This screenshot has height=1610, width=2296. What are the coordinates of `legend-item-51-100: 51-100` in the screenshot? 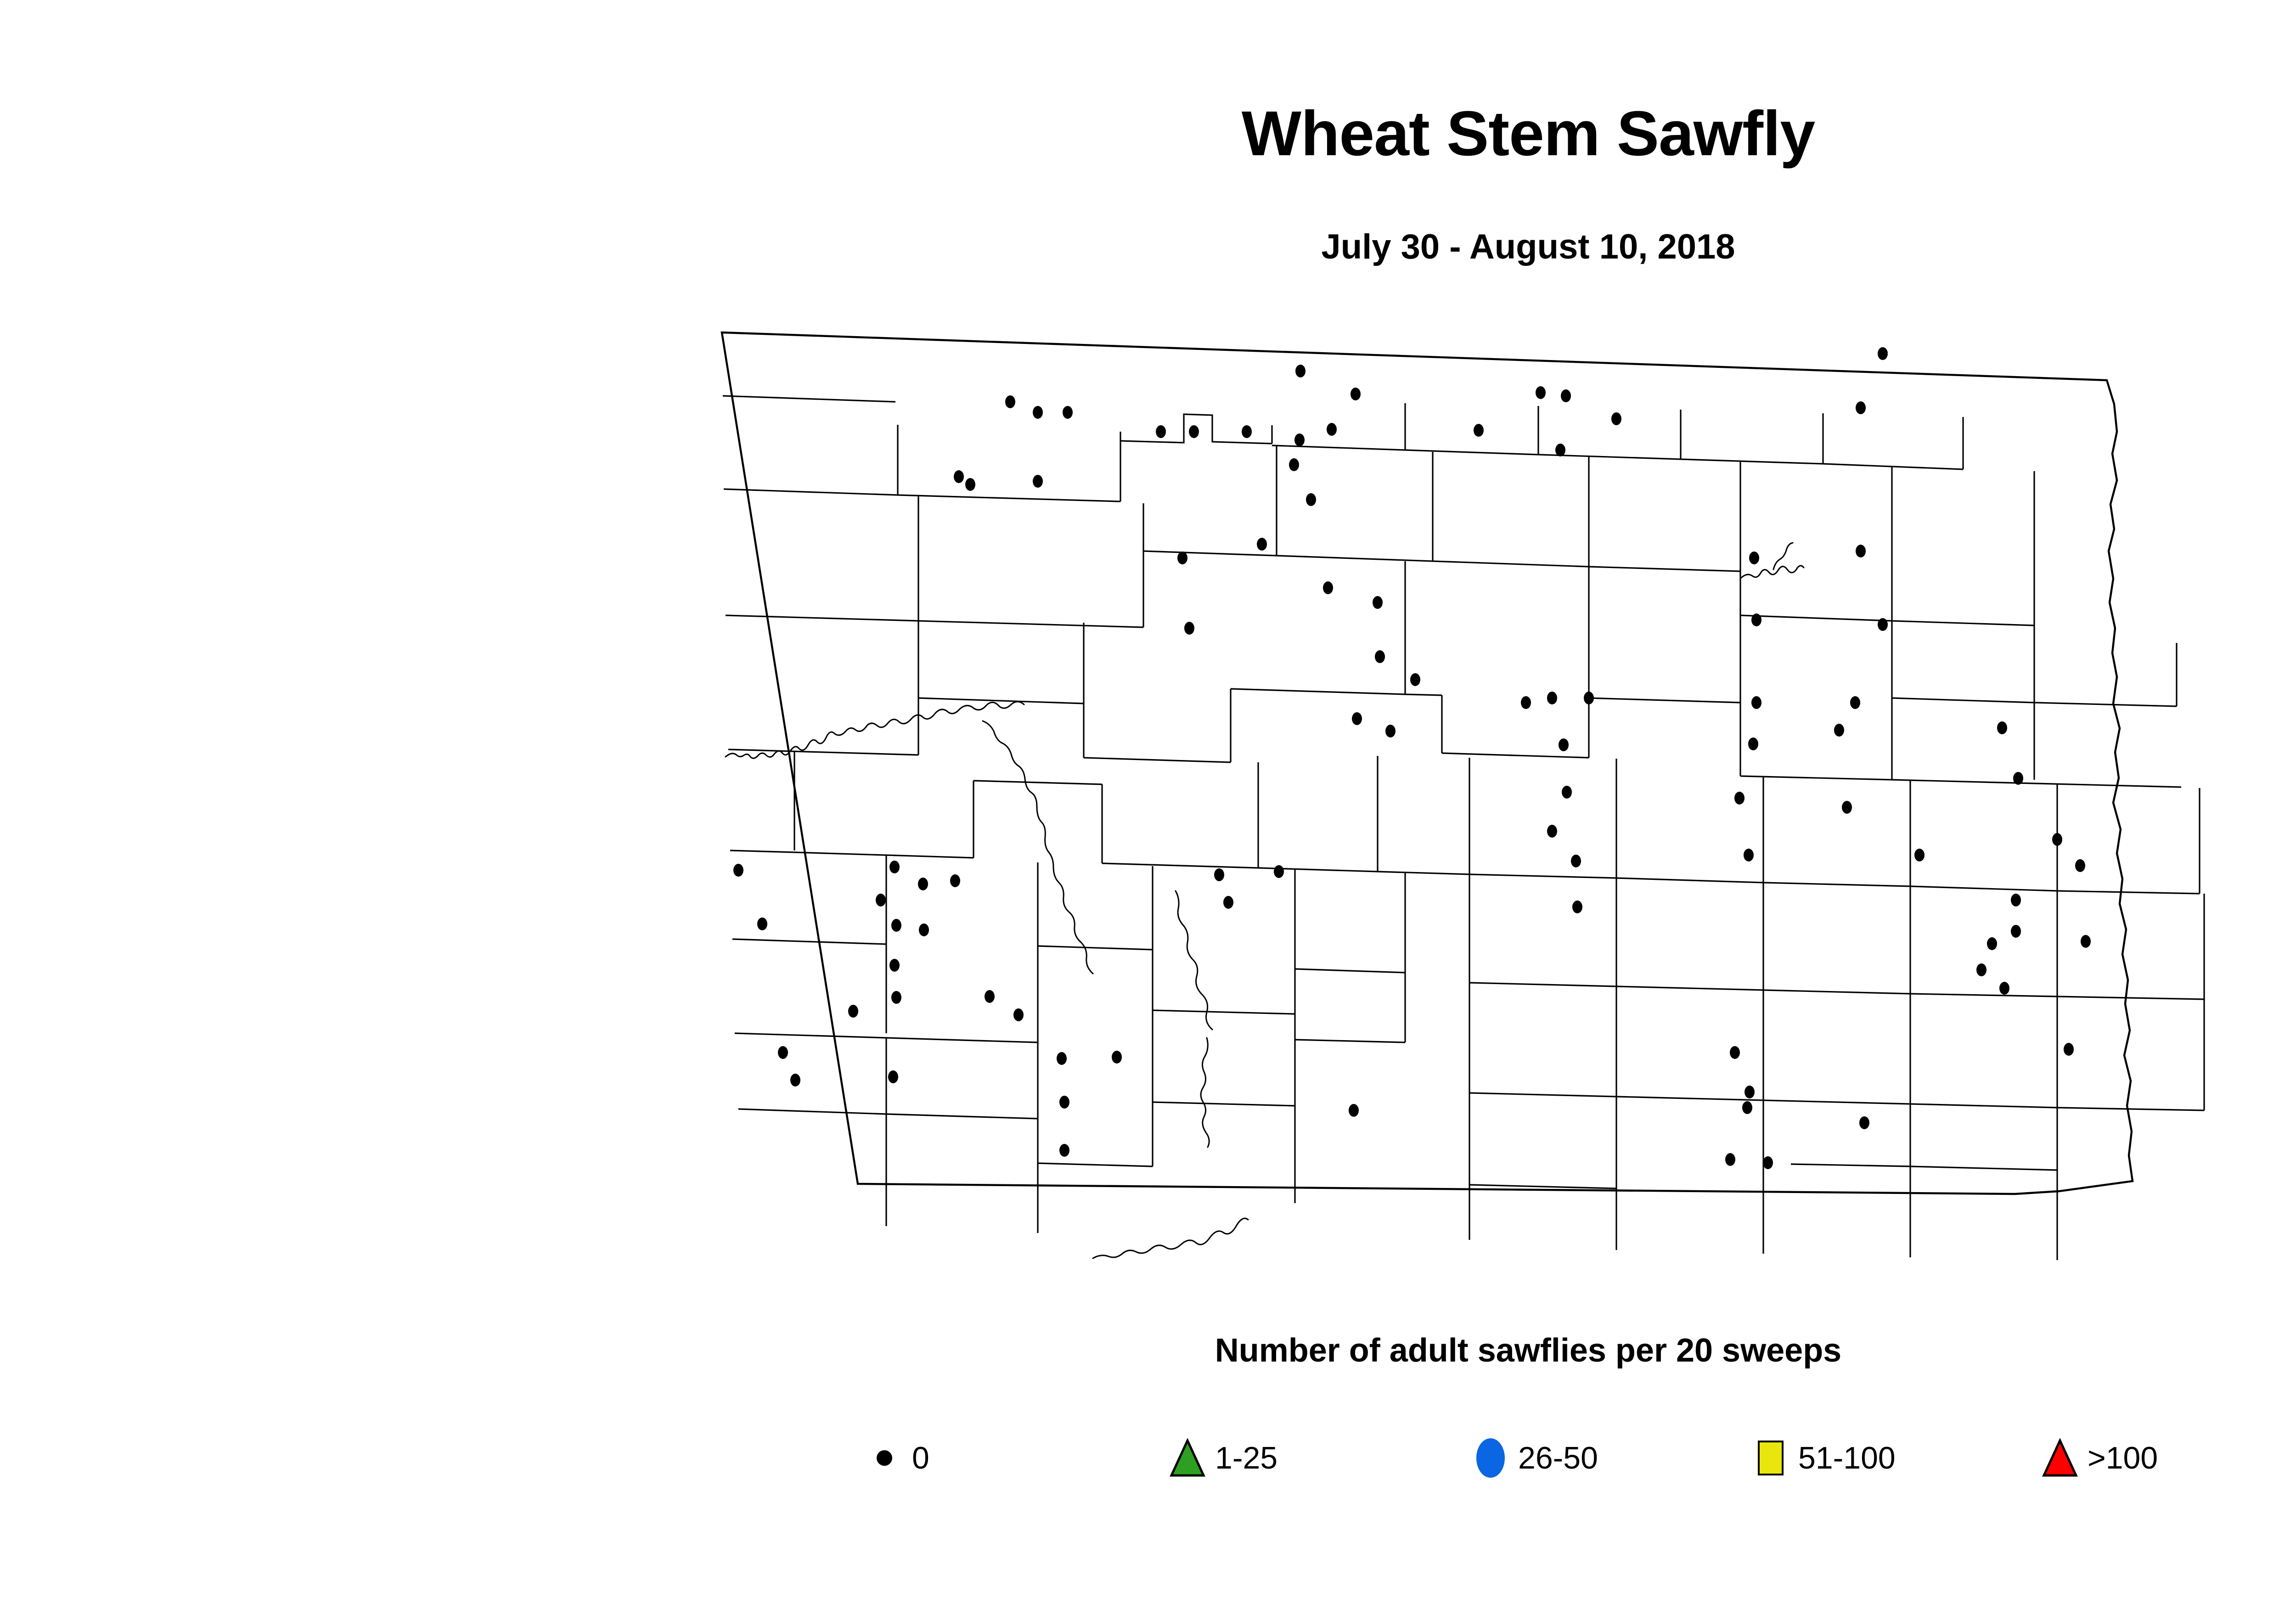 It's located at (1823, 1458).